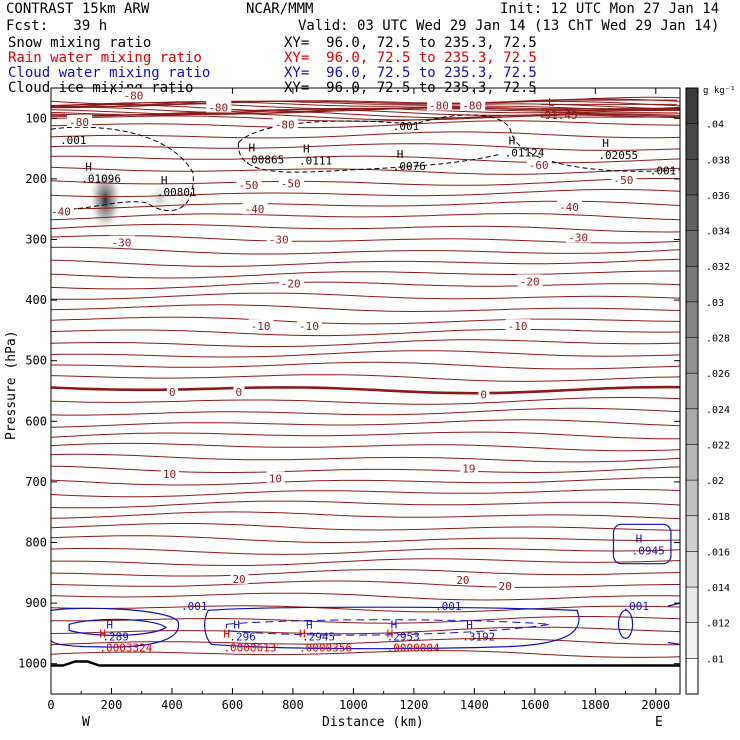 The width and height of the screenshot is (740, 740). I want to click on org-label: NCAR/MMM, so click(280, 9).